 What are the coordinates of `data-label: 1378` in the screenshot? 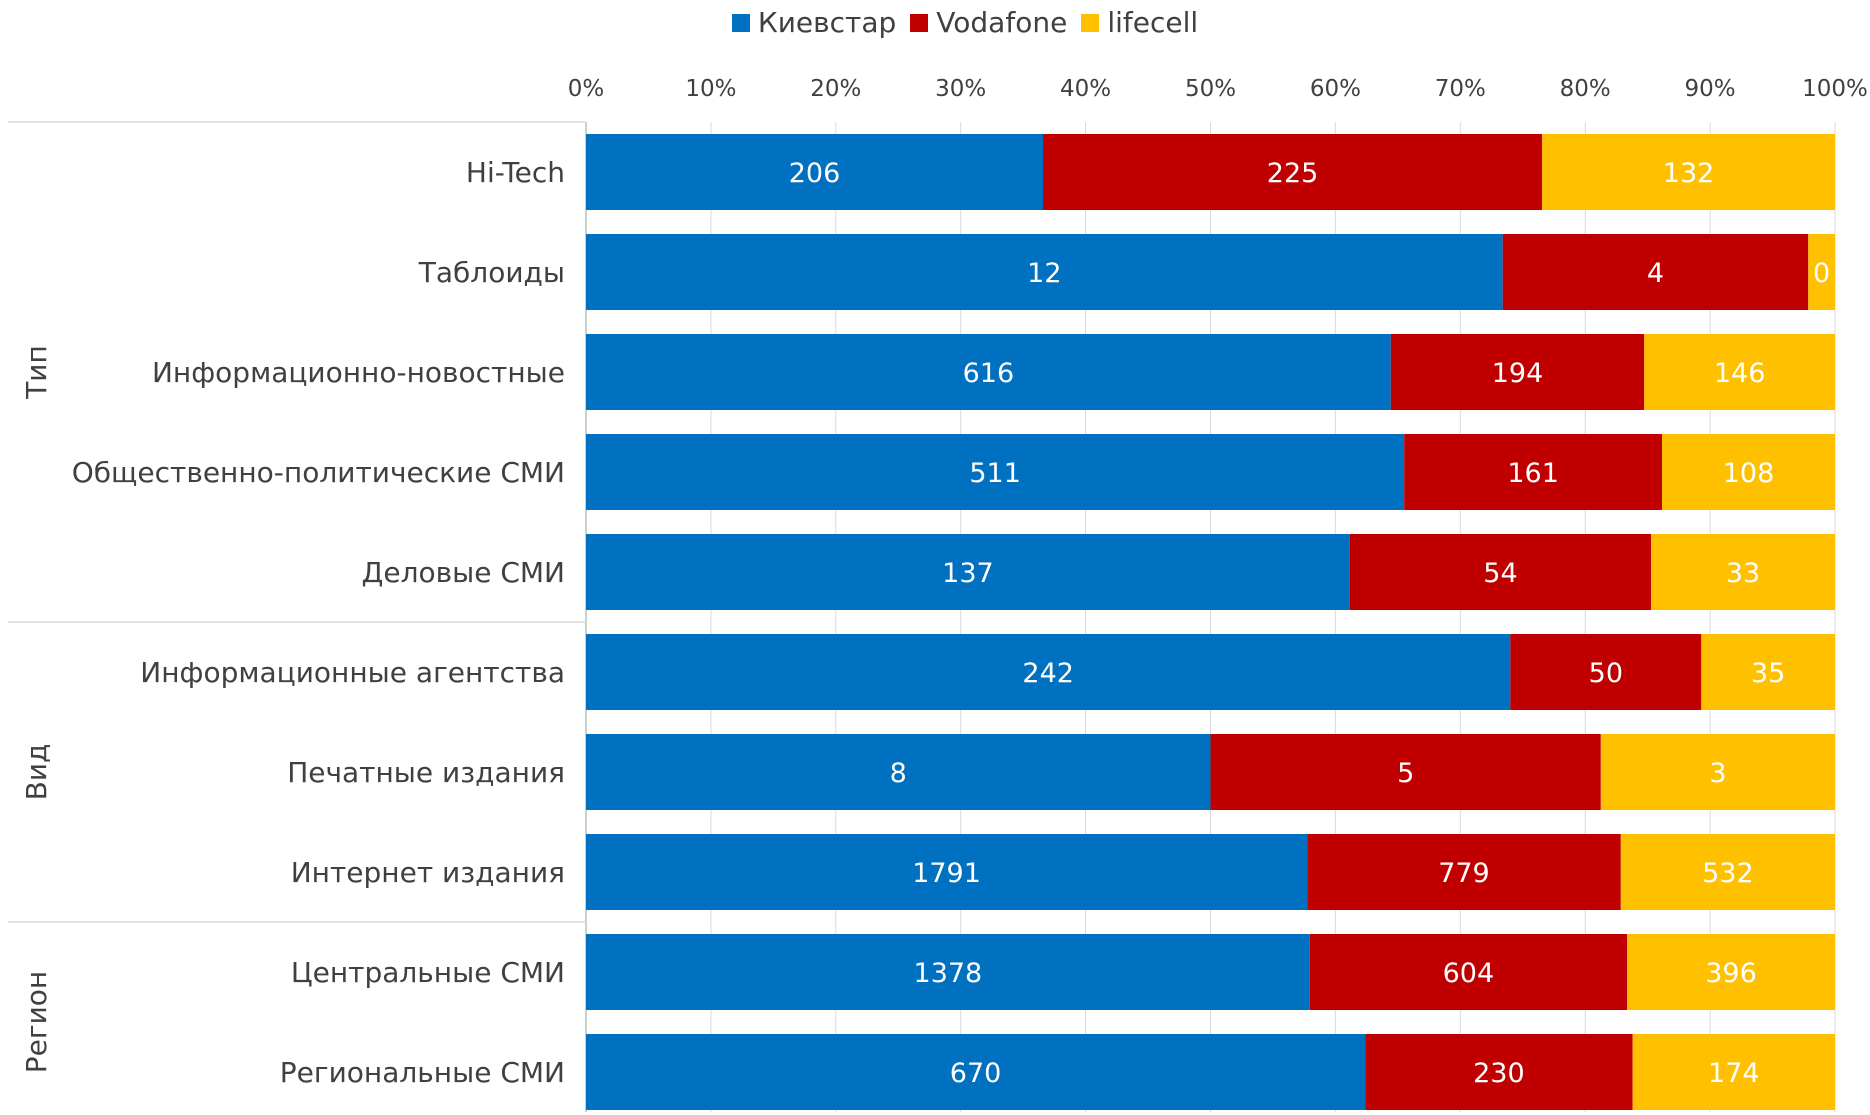 It's located at (948, 973).